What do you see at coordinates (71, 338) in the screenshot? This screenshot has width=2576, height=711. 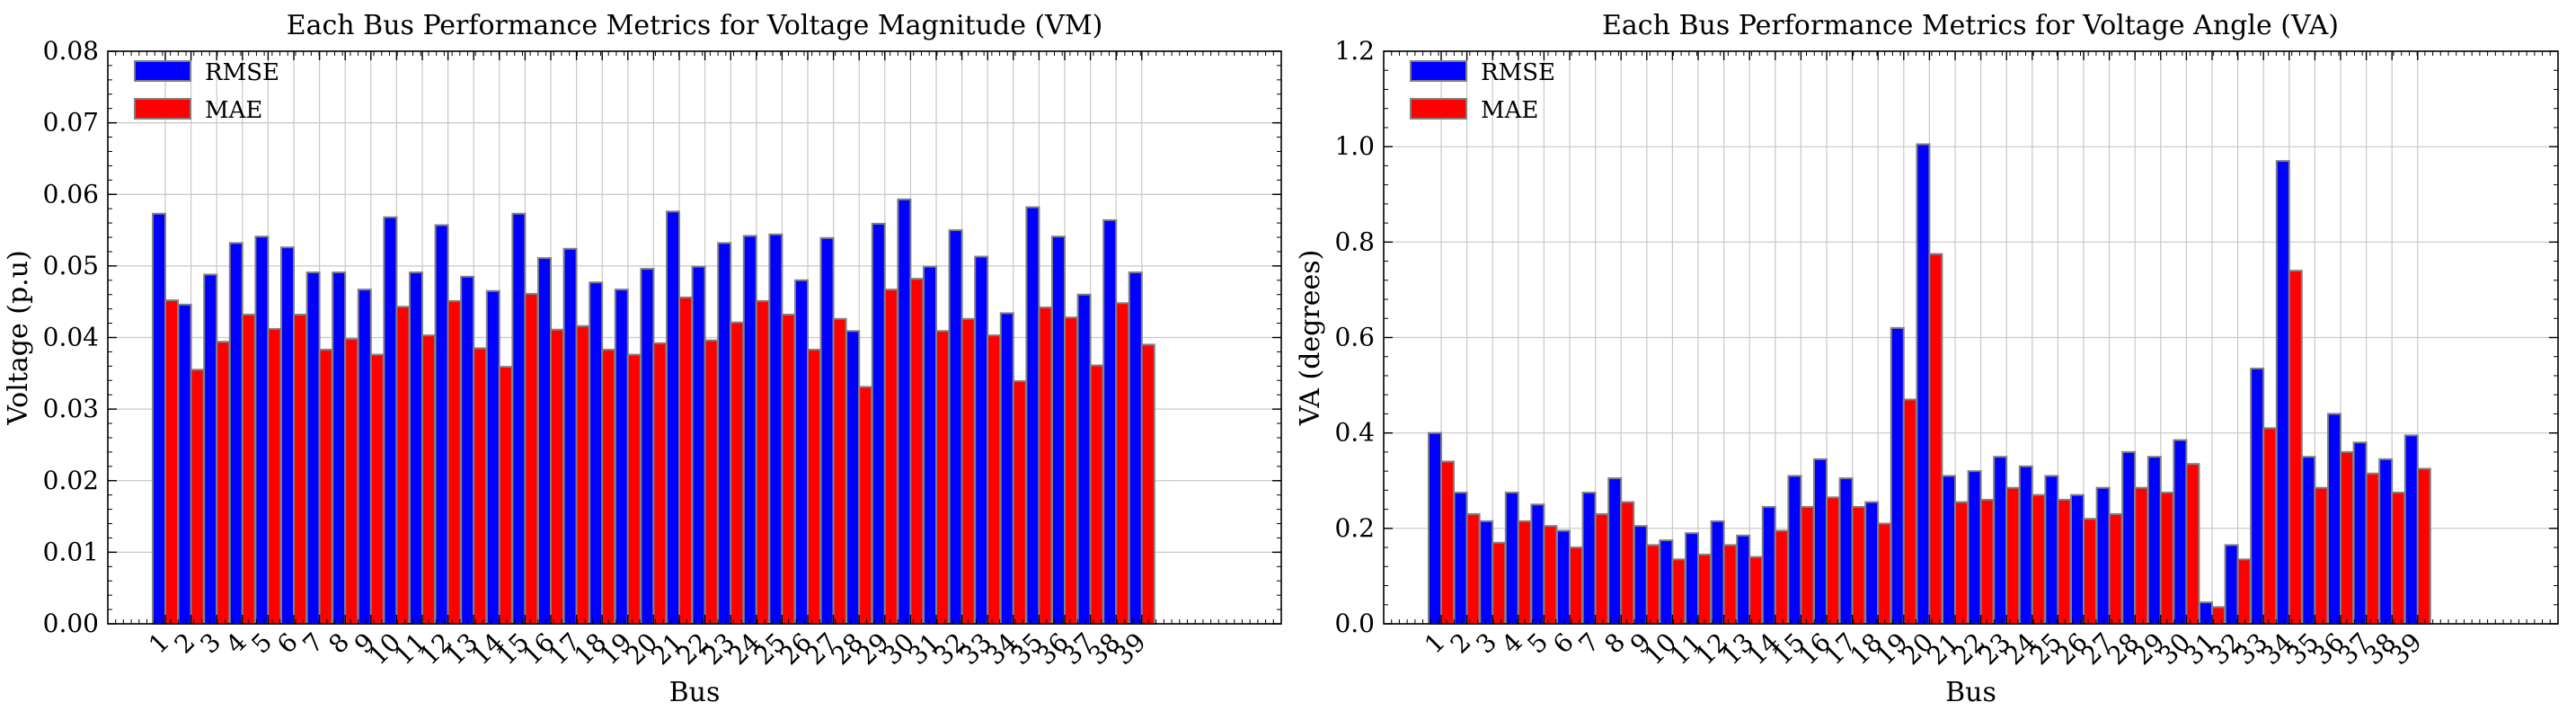 I see `y-tick-label: 0.04` at bounding box center [71, 338].